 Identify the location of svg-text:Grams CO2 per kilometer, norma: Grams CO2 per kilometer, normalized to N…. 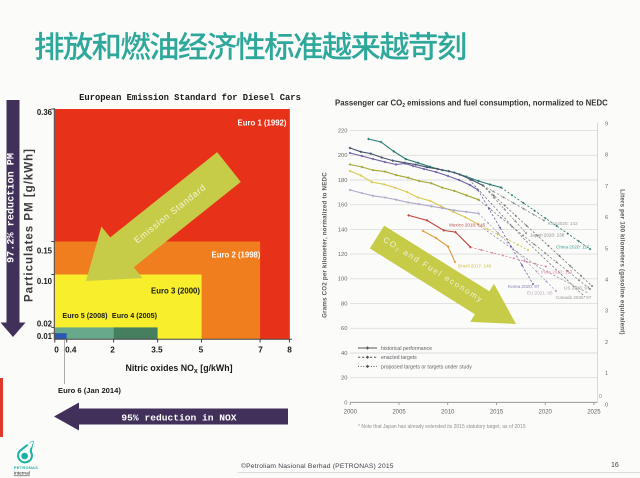
(325, 245).